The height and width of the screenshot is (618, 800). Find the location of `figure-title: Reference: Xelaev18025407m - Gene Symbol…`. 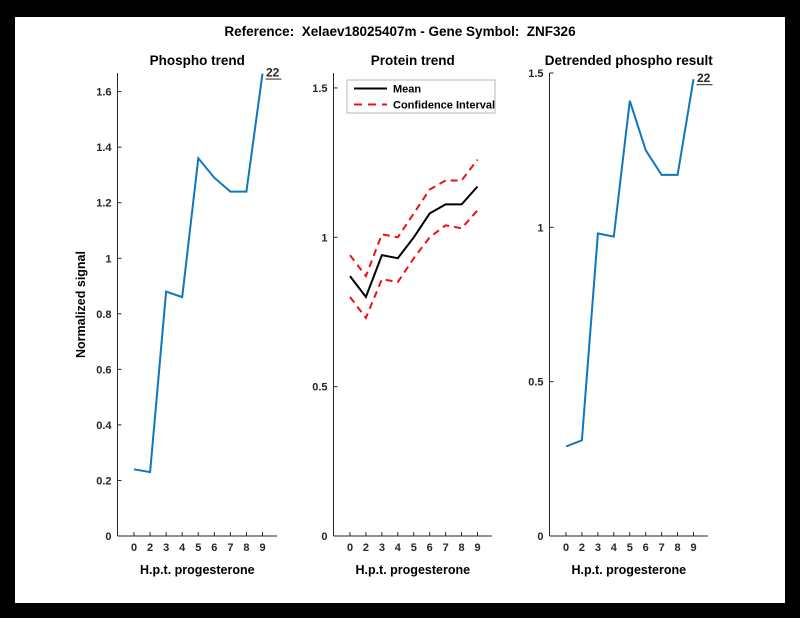

figure-title: Reference: Xelaev18025407m - Gene Symbol… is located at coordinates (400, 31).